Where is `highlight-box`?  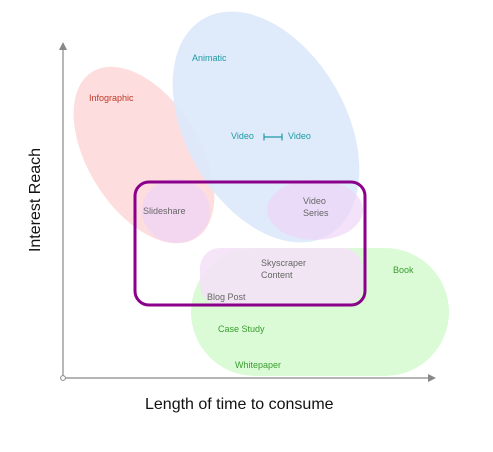 highlight-box is located at coordinates (250, 243).